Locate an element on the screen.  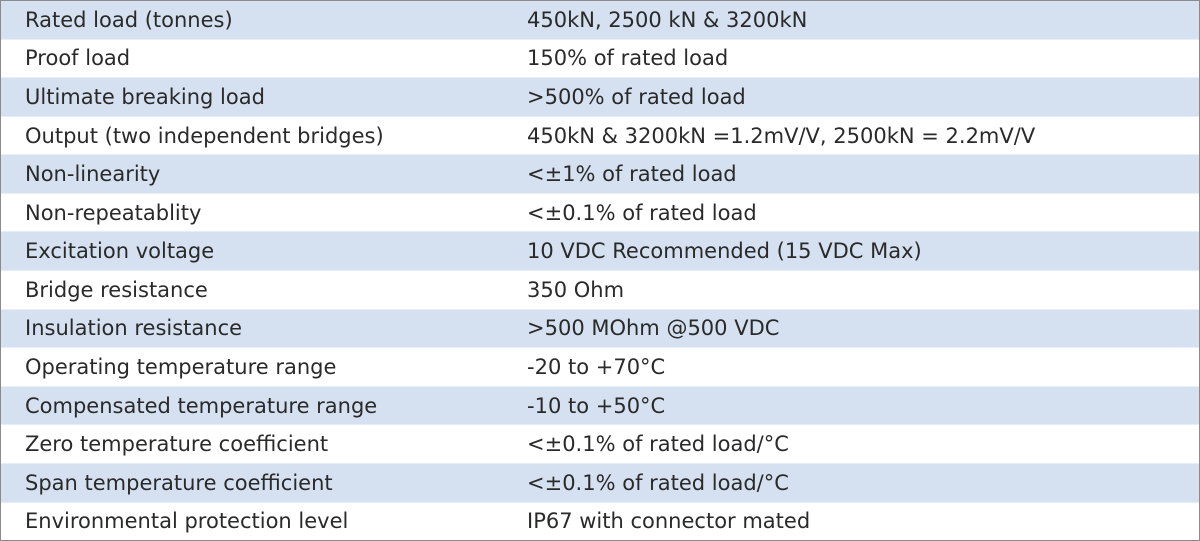
table-row: Insulation resistance >500 MOhm @500 VDC is located at coordinates (600, 328).